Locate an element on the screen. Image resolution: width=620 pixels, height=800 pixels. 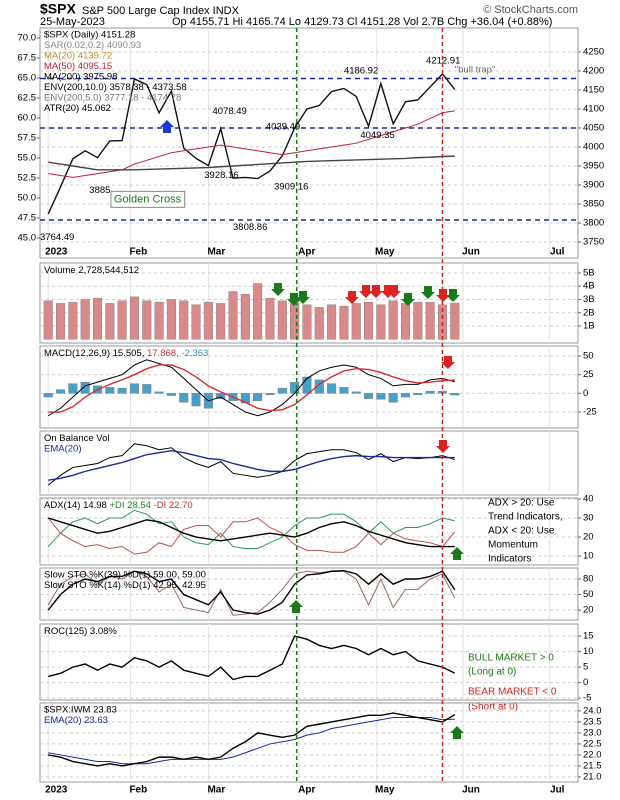
annotation: 4212.91 is located at coordinates (443, 61).